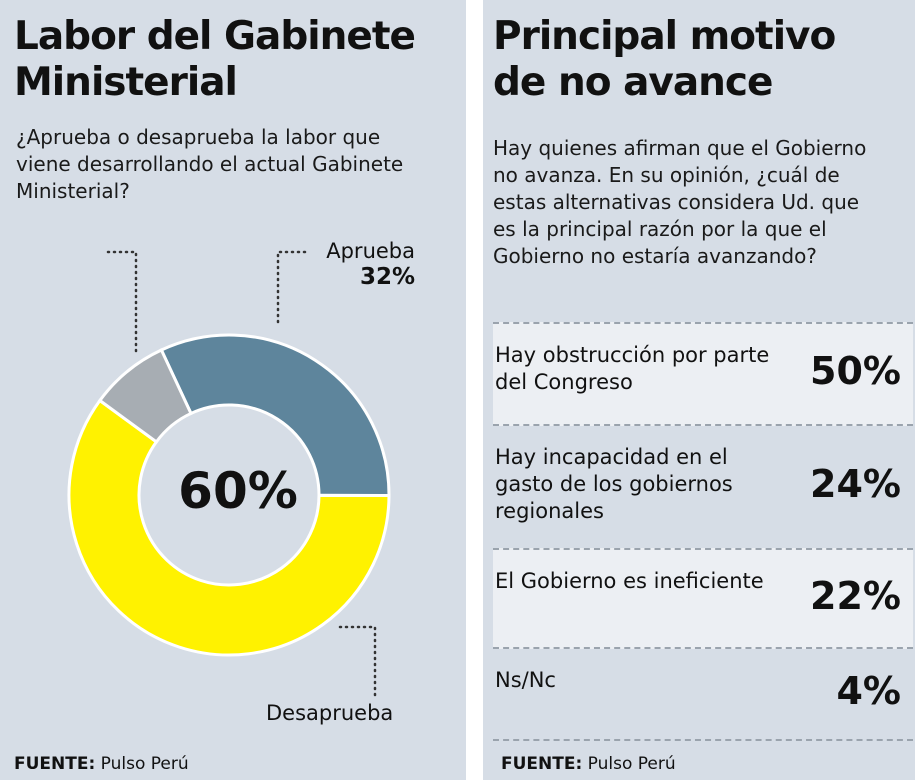 Image resolution: width=920 pixels, height=784 pixels. What do you see at coordinates (275, 415) in the screenshot?
I see `slice-aprueba` at bounding box center [275, 415].